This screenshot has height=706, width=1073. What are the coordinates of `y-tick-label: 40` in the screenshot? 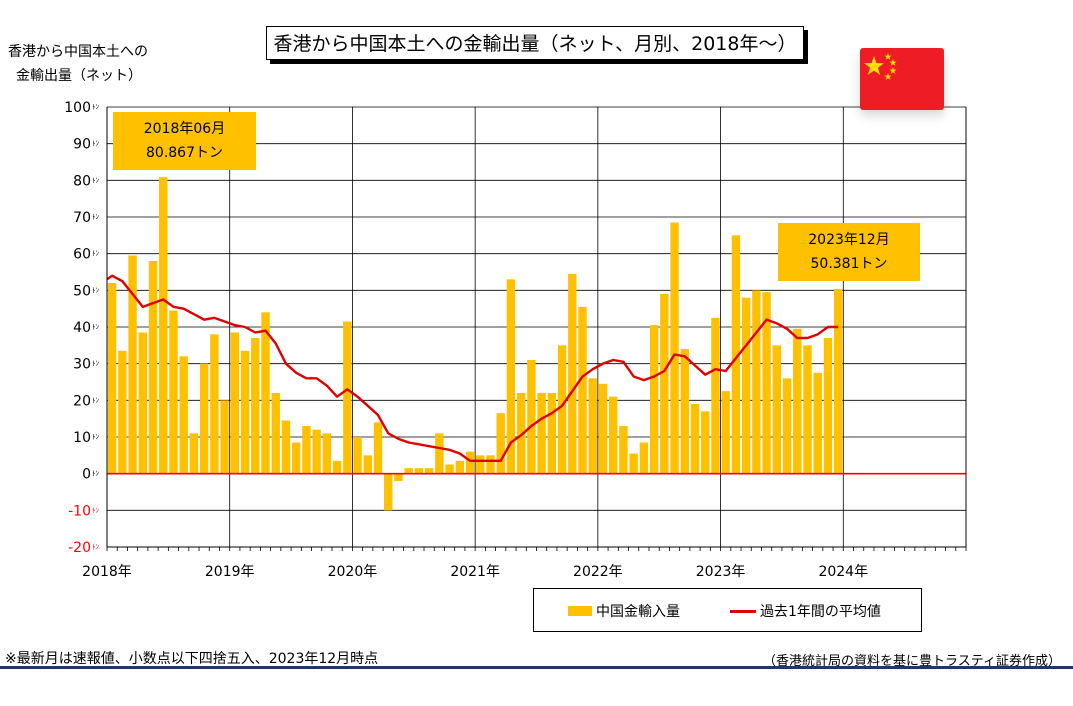 It's located at (82, 328).